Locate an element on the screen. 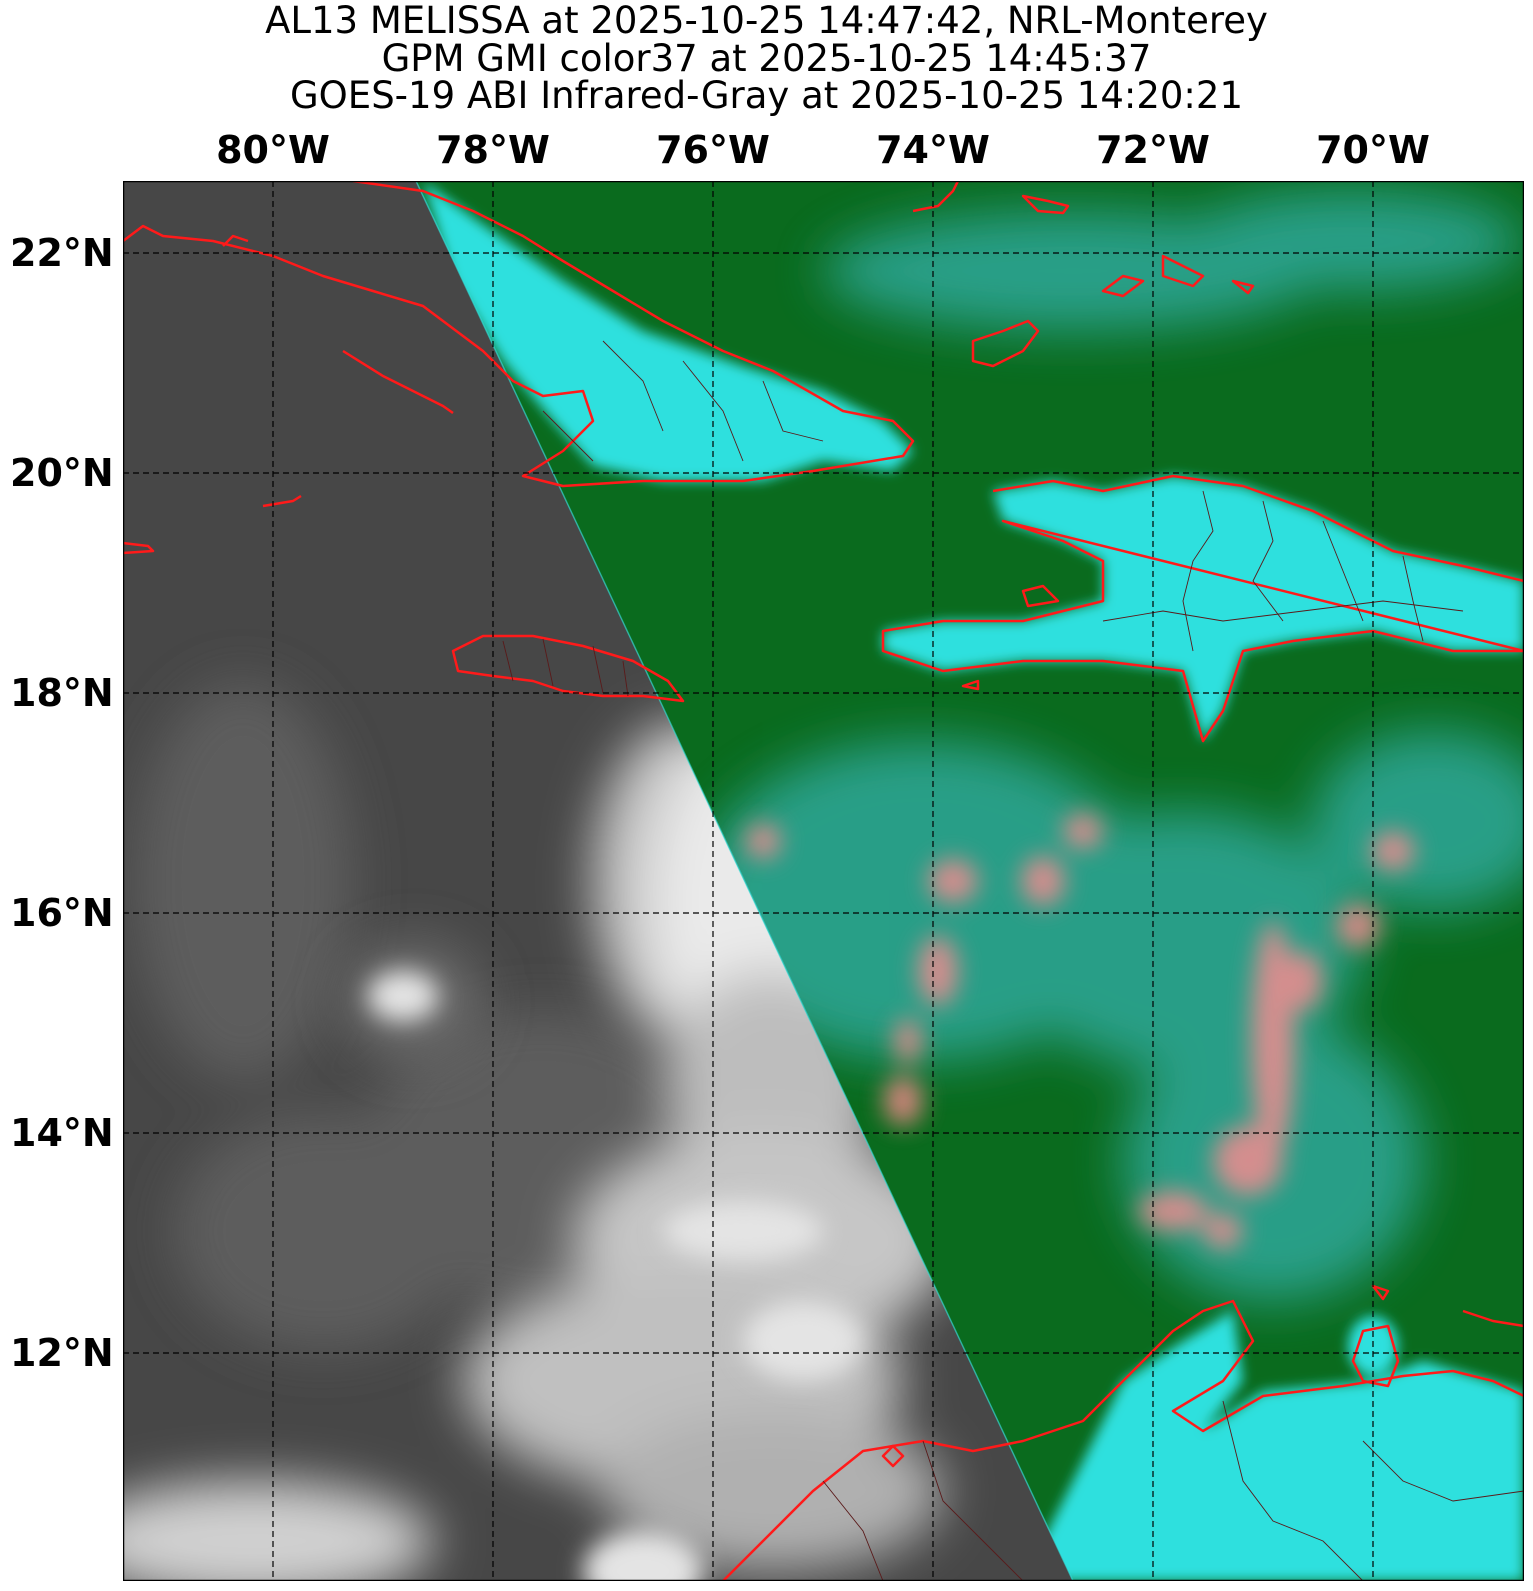  lat-label-20n: 20°N is located at coordinates (62, 473).